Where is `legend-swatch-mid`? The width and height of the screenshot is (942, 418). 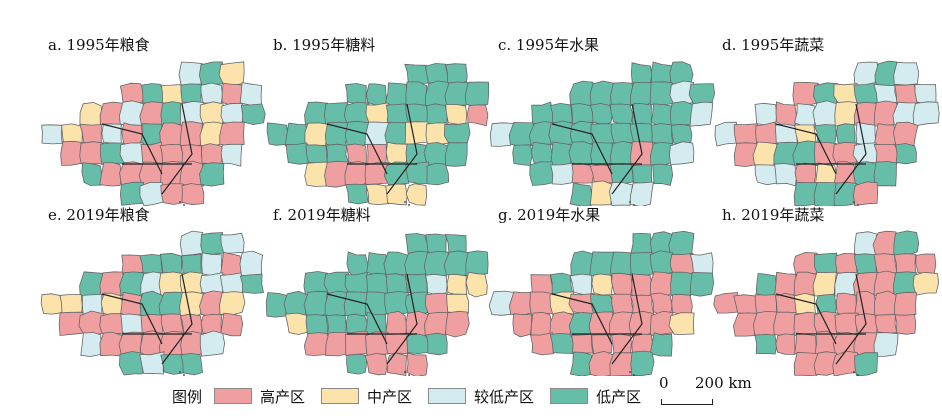
legend-swatch-mid is located at coordinates (340, 396).